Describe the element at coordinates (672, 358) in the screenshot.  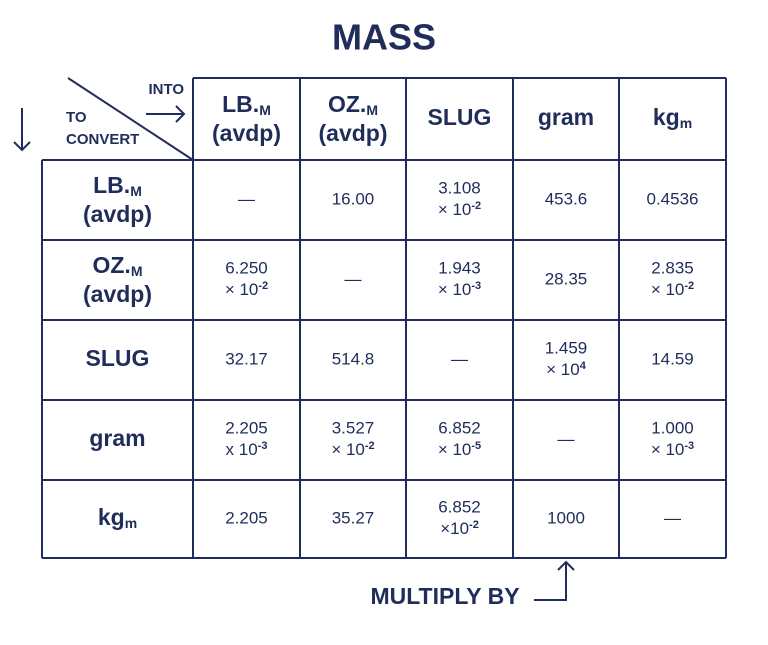
I see `cell-value: 14.59` at that location.